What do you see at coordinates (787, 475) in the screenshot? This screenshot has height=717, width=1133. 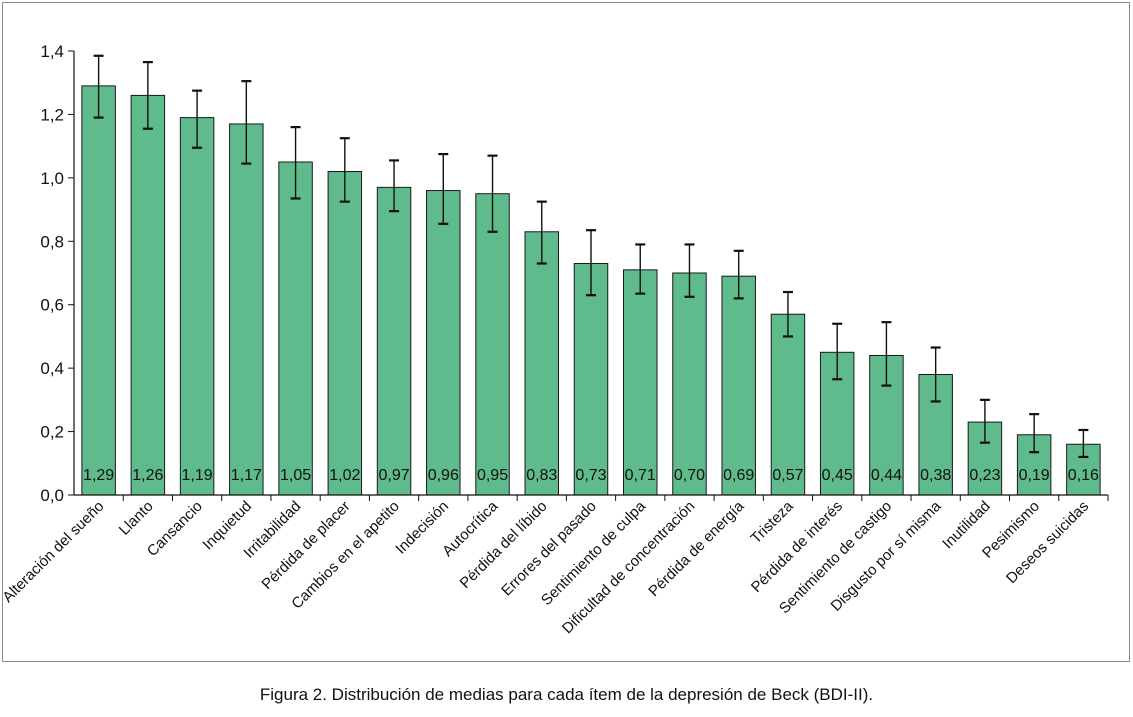 I see `data-label: 0,57` at bounding box center [787, 475].